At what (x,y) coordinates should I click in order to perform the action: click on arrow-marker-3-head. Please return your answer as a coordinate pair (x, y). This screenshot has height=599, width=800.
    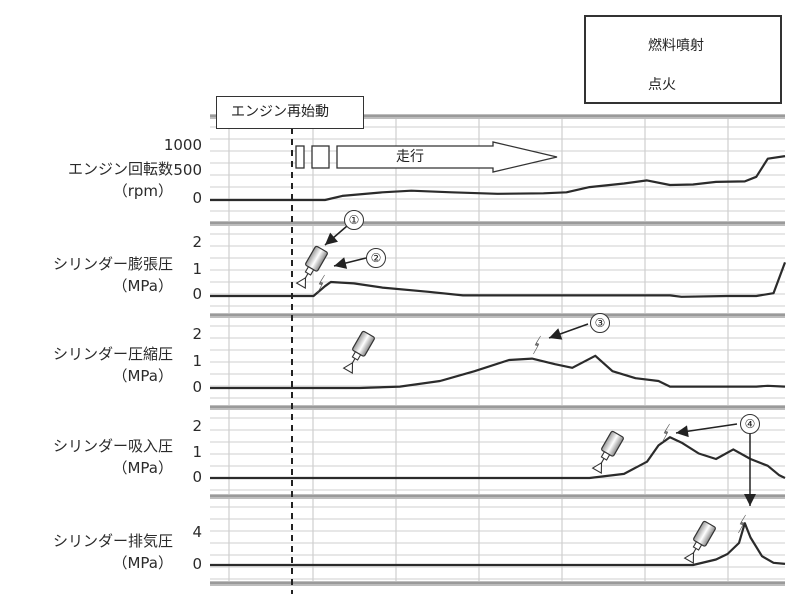
    Looking at the image, I should click on (556, 334).